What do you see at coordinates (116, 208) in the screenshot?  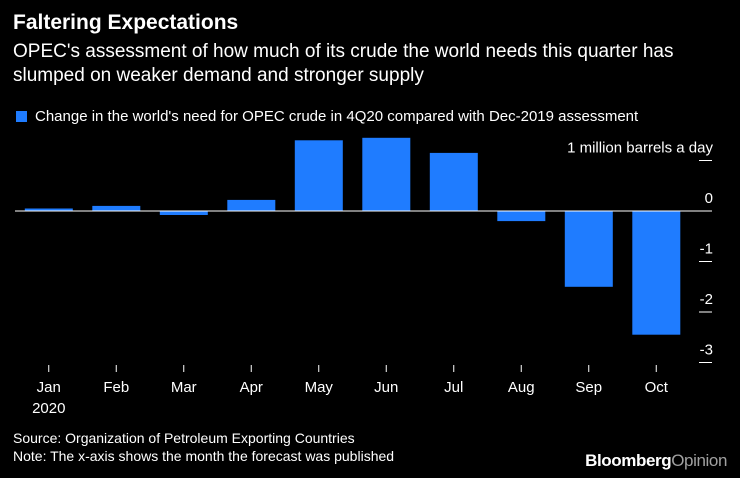 I see `bar-feb` at bounding box center [116, 208].